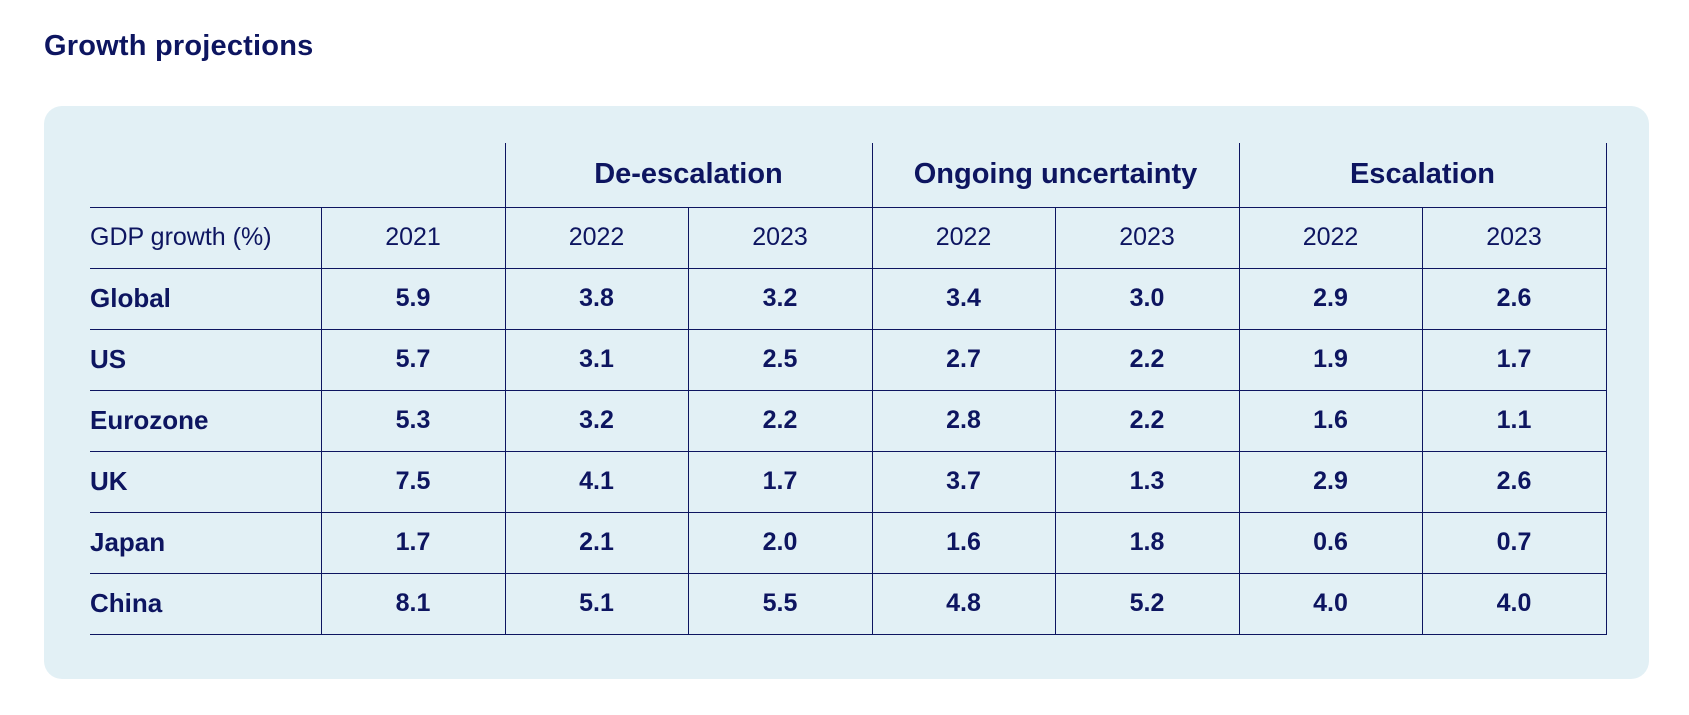 Image resolution: width=1689 pixels, height=715 pixels. What do you see at coordinates (1055, 175) in the screenshot?
I see `scenario-header: Ongoing uncertainty` at bounding box center [1055, 175].